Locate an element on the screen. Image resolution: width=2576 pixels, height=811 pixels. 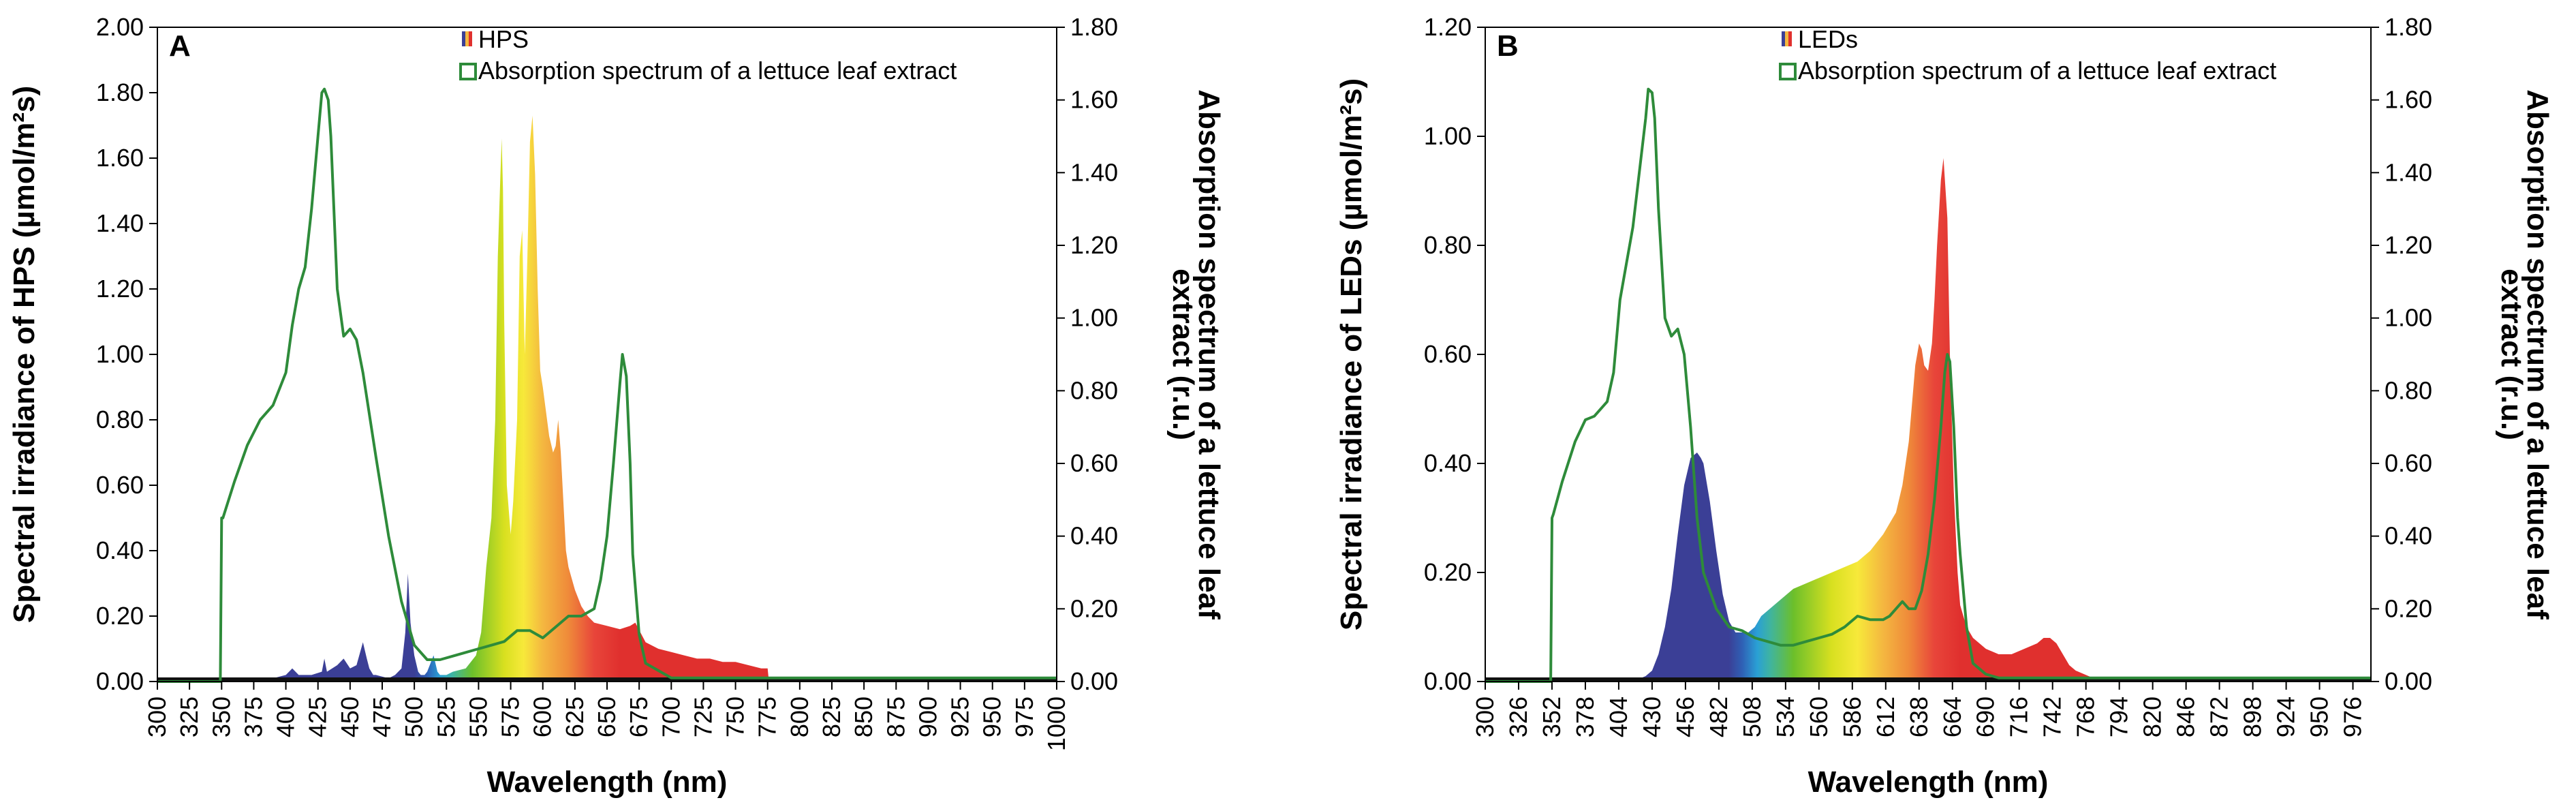
x-tick-label: 775 is located at coordinates (767, 717).